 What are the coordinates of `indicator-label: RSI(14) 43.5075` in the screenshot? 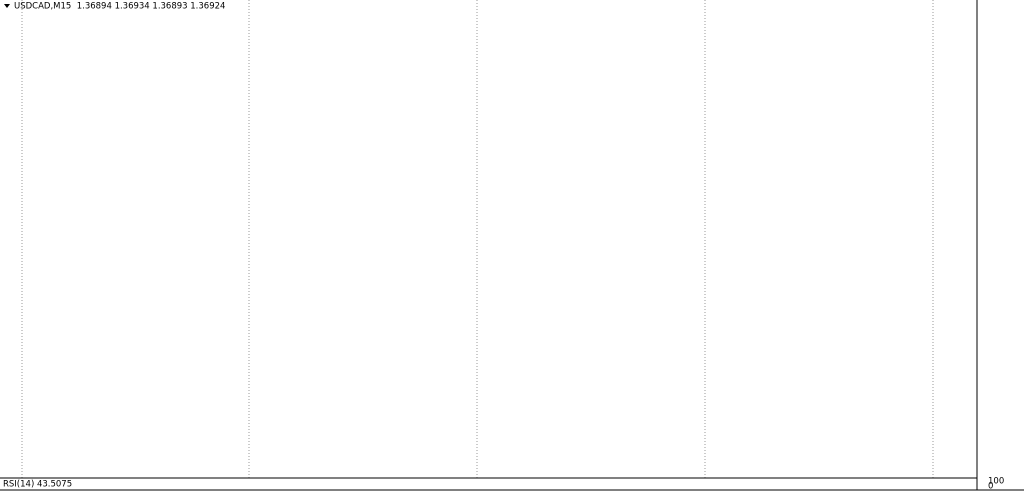 It's located at (37, 485).